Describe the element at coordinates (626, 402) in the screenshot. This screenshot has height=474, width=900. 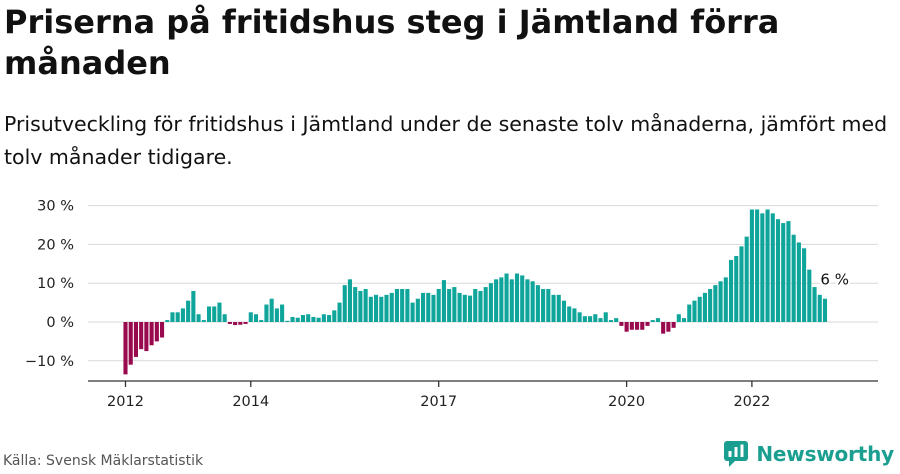
I see `x-tick-label: 2020` at that location.